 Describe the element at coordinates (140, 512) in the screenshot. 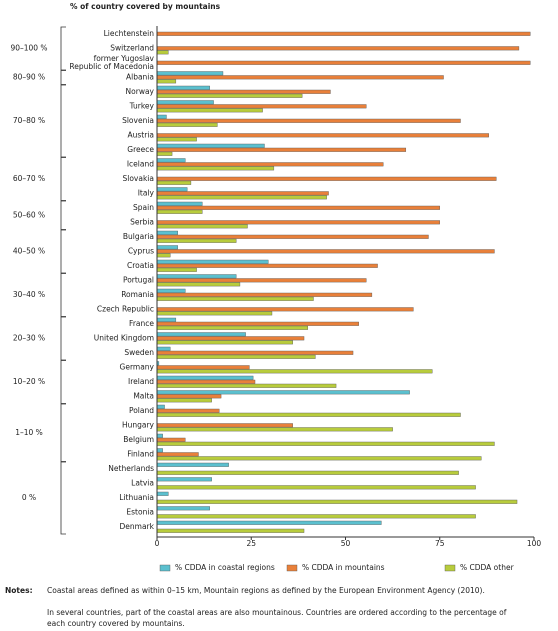

I see `category-label: Estonia` at that location.